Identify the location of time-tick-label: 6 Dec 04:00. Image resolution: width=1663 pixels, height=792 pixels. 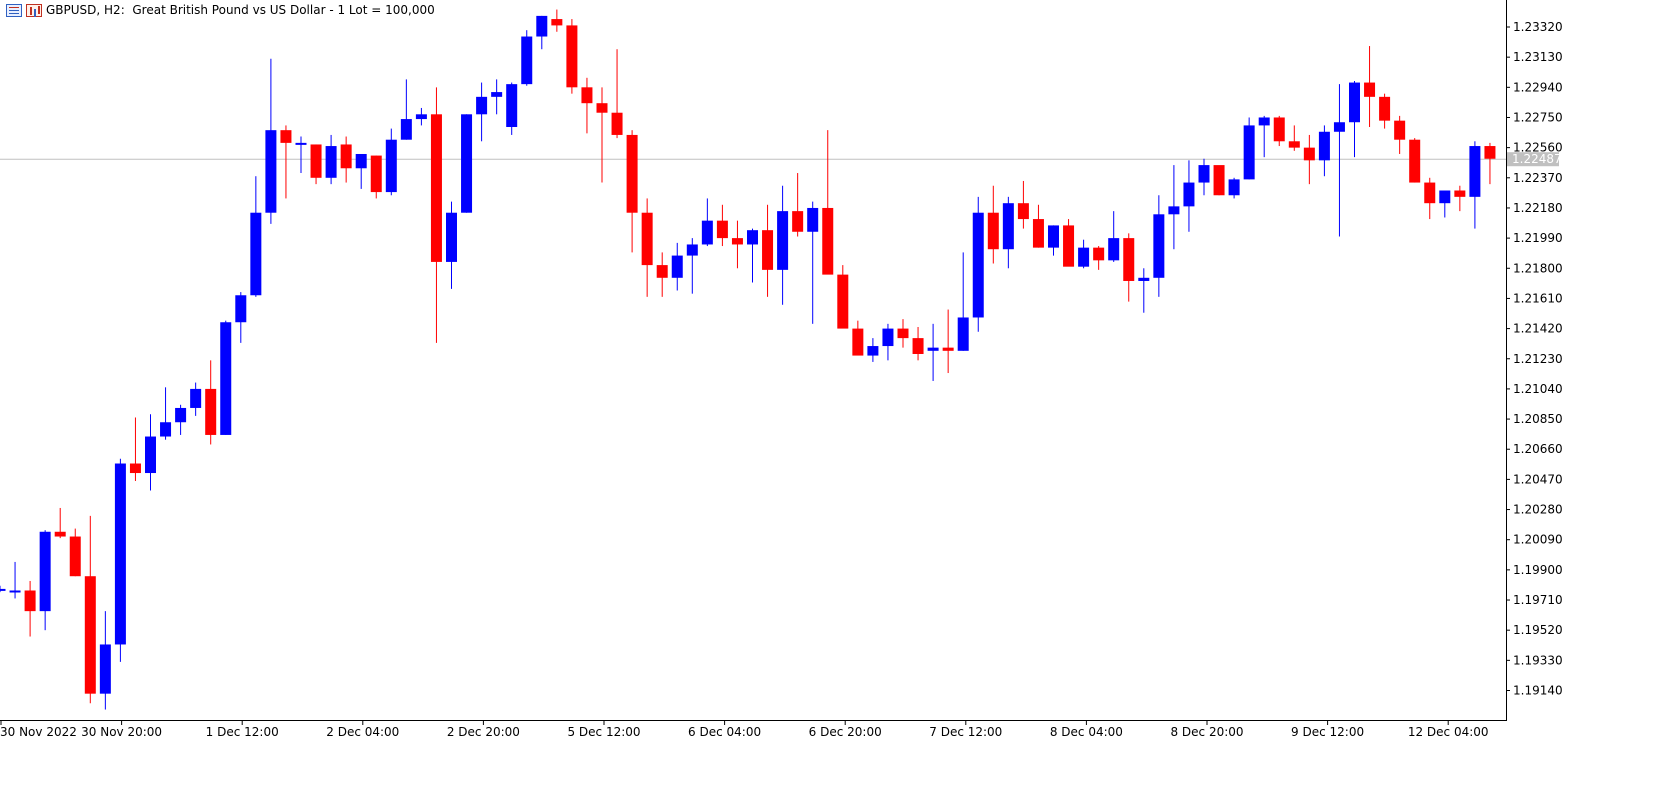
(724, 732).